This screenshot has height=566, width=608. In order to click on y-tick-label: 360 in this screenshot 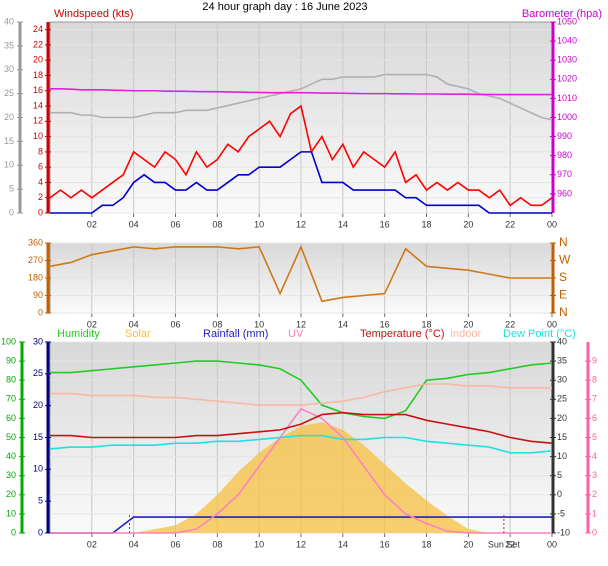, I will do `click(35, 242)`.